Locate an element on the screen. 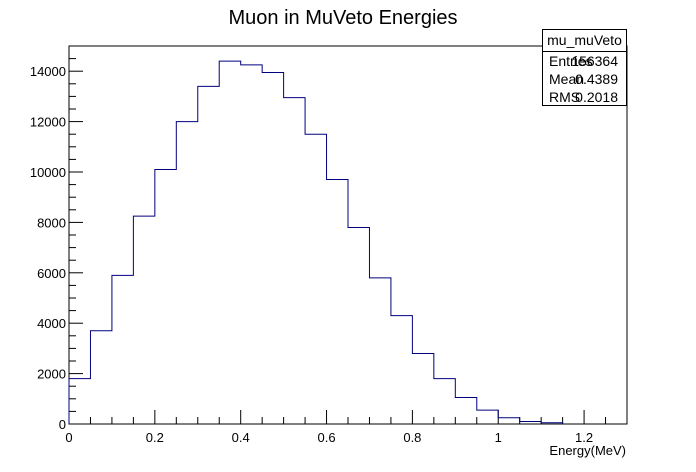 The height and width of the screenshot is (472, 696). y-tick-label: 2000 is located at coordinates (51, 374).